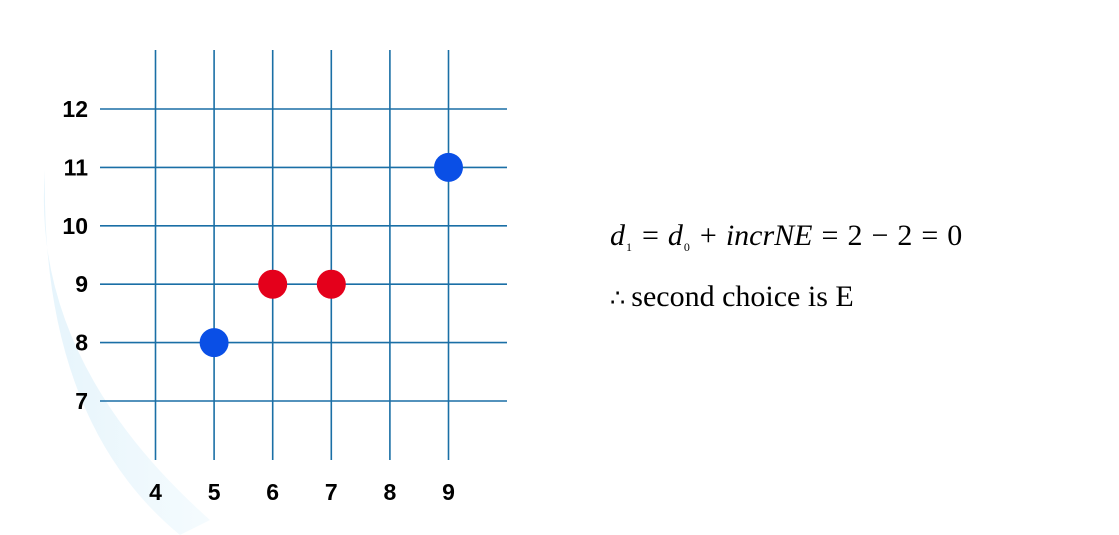 Image resolution: width=1119 pixels, height=535 pixels. Describe the element at coordinates (618, 299) in the screenshot. I see `therefore-symbol: ∴` at that location.